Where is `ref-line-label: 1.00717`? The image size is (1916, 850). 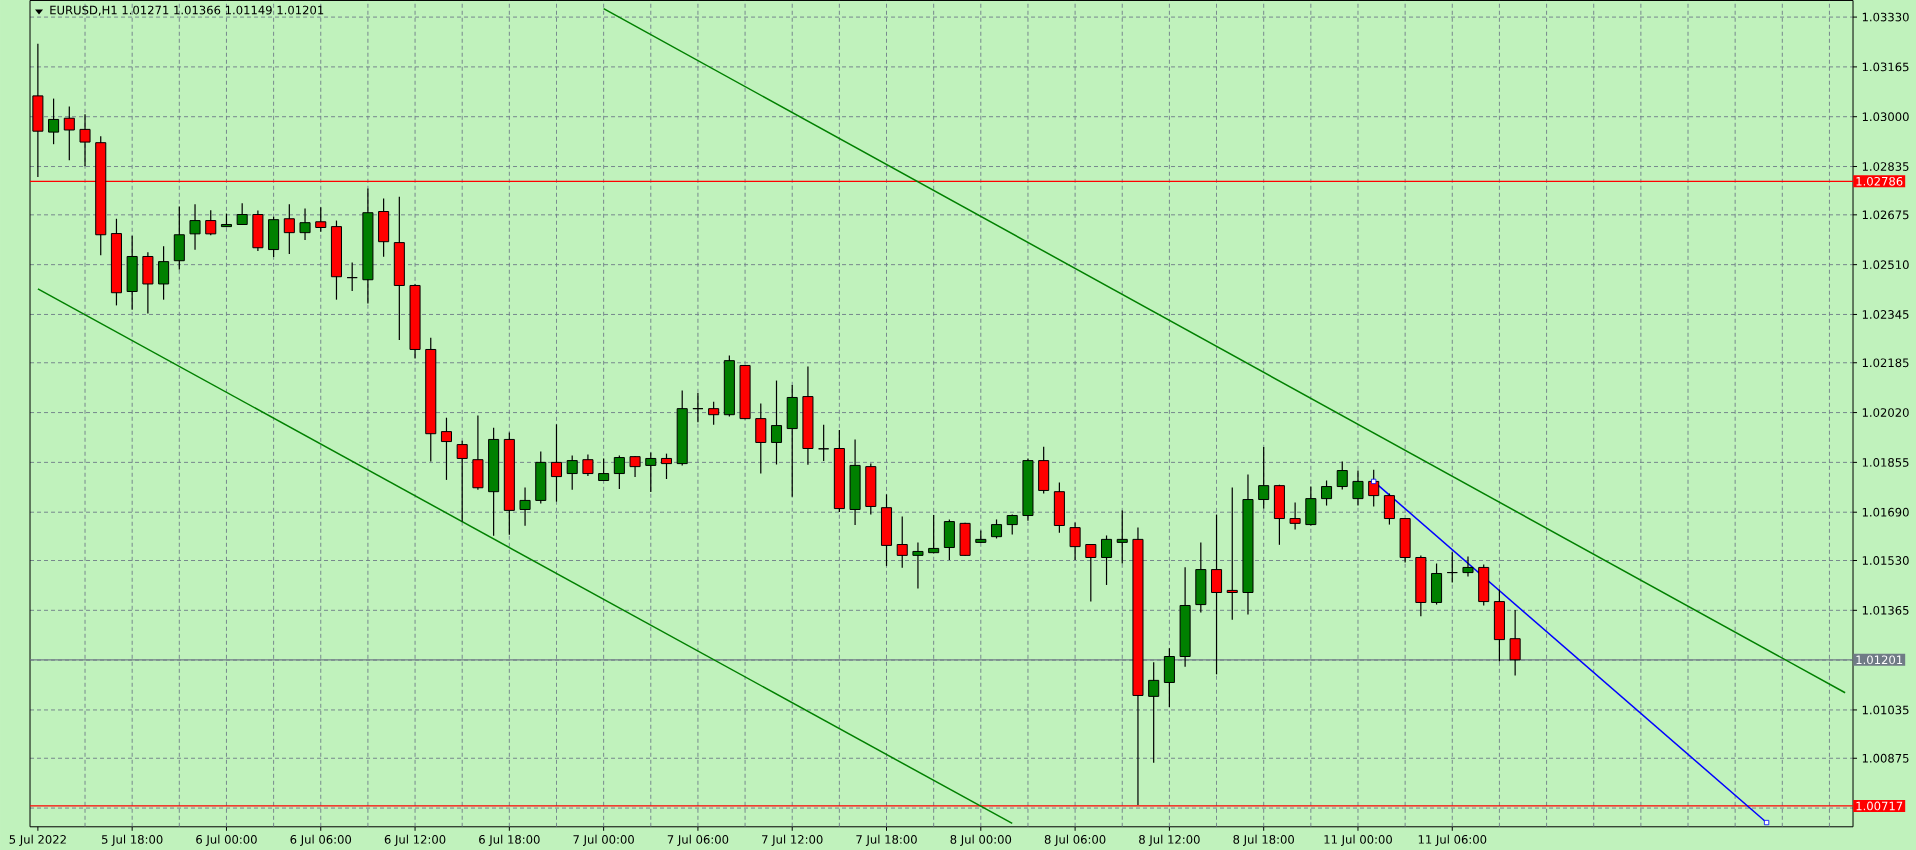 ref-line-label: 1.00717 is located at coordinates (1879, 806).